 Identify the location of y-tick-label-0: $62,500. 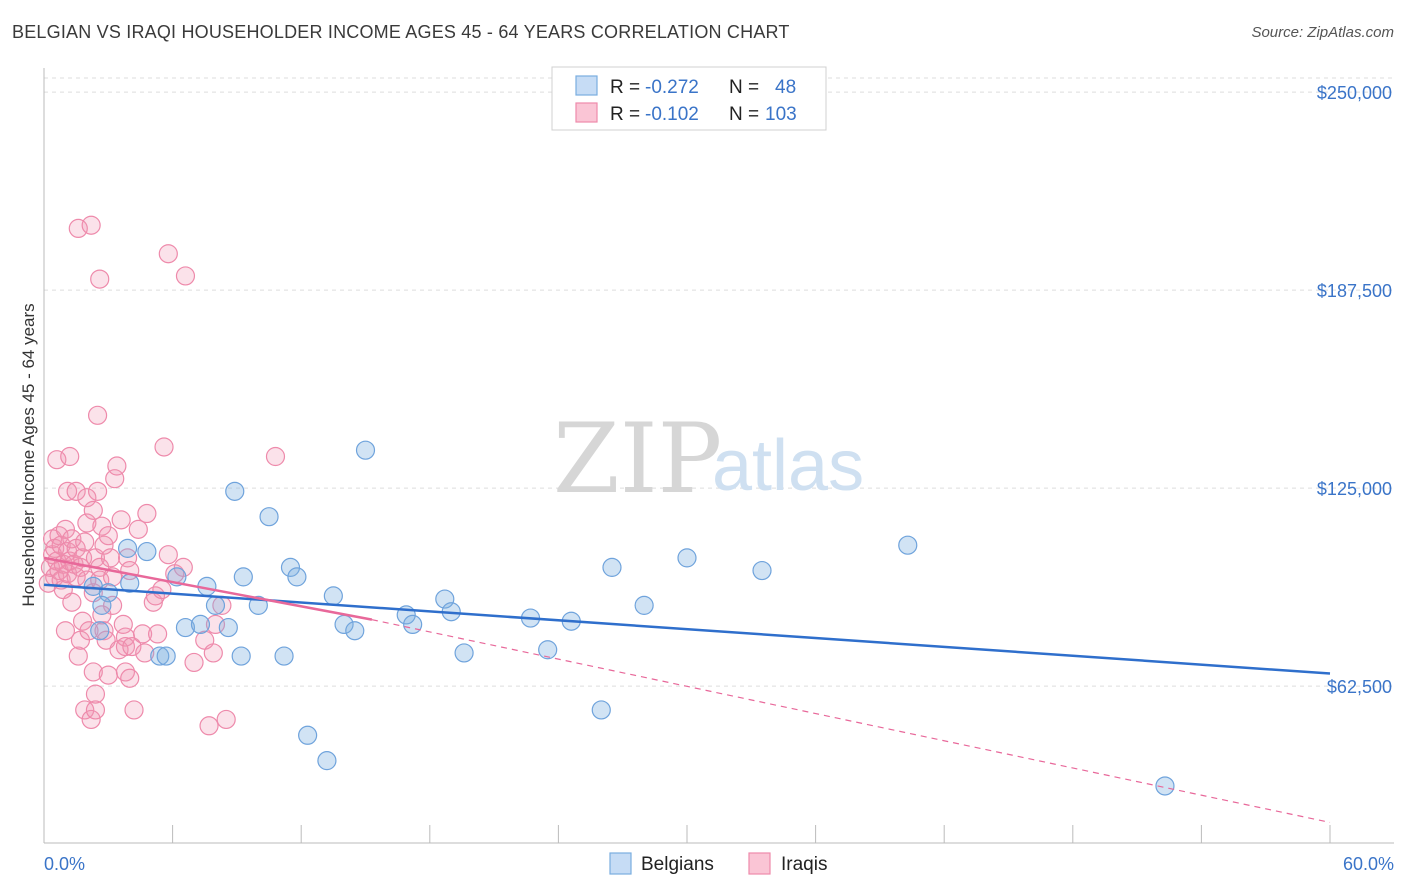
(1359, 687).